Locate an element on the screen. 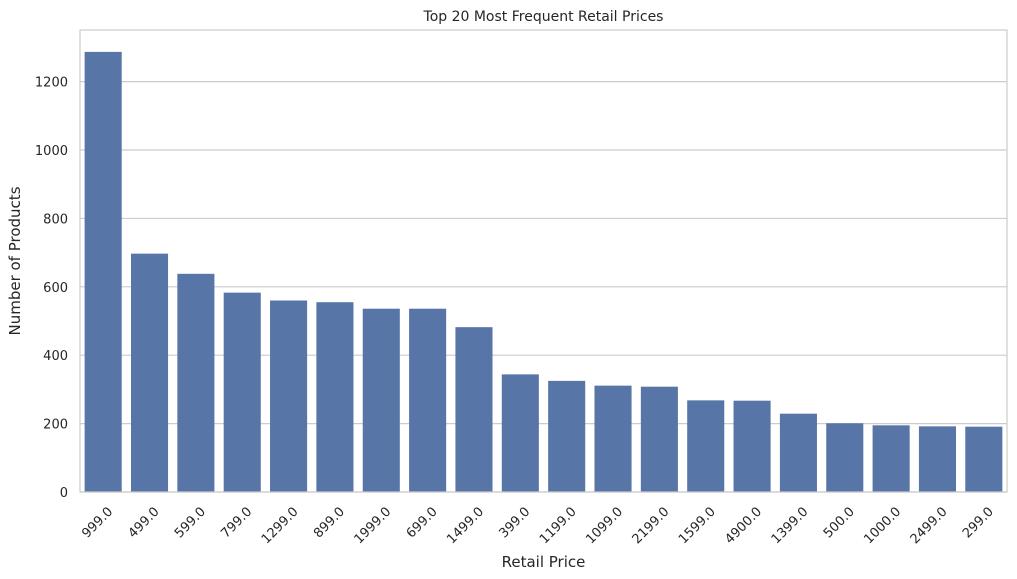 The height and width of the screenshot is (579, 1017). y-tick-label: 0 is located at coordinates (64, 493).